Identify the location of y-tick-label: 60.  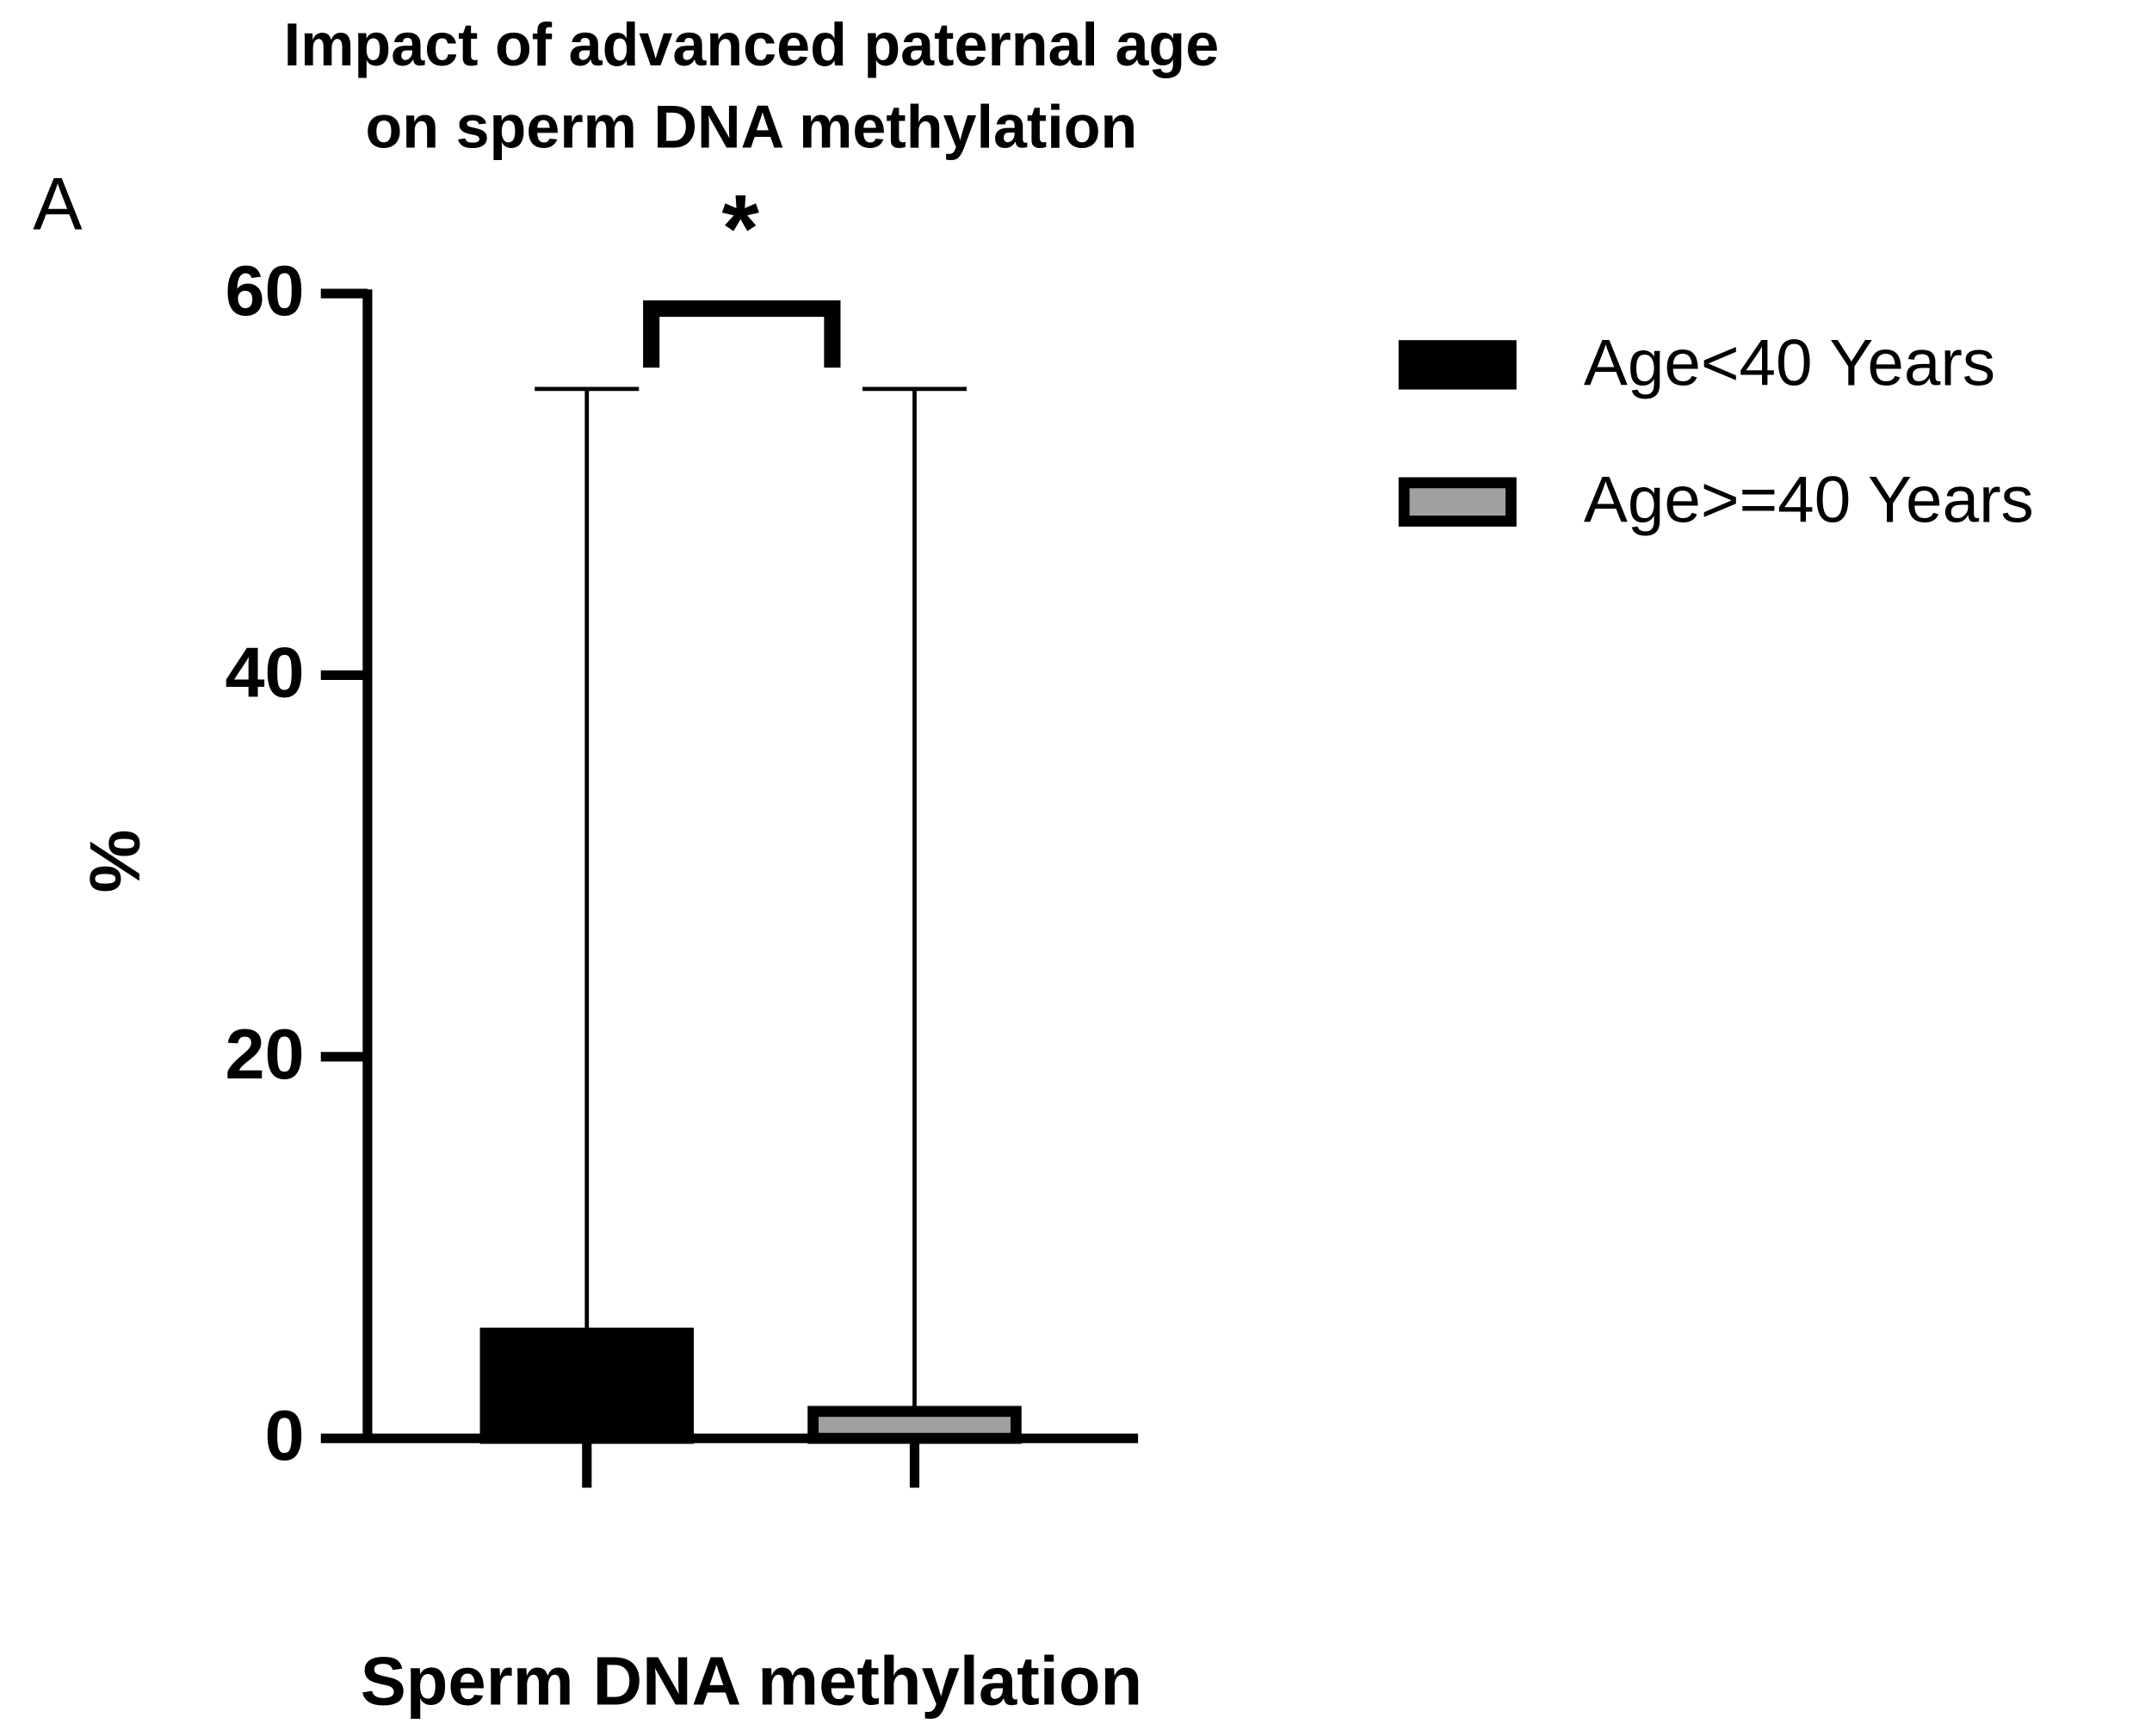
(265, 290).